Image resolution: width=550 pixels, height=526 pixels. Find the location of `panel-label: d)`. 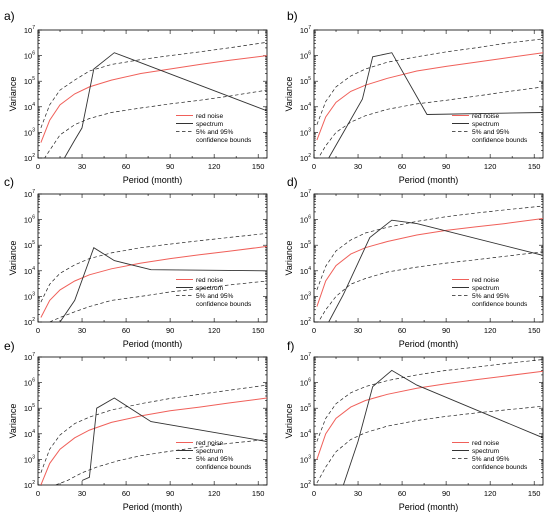

panel-label: d) is located at coordinates (292, 182).